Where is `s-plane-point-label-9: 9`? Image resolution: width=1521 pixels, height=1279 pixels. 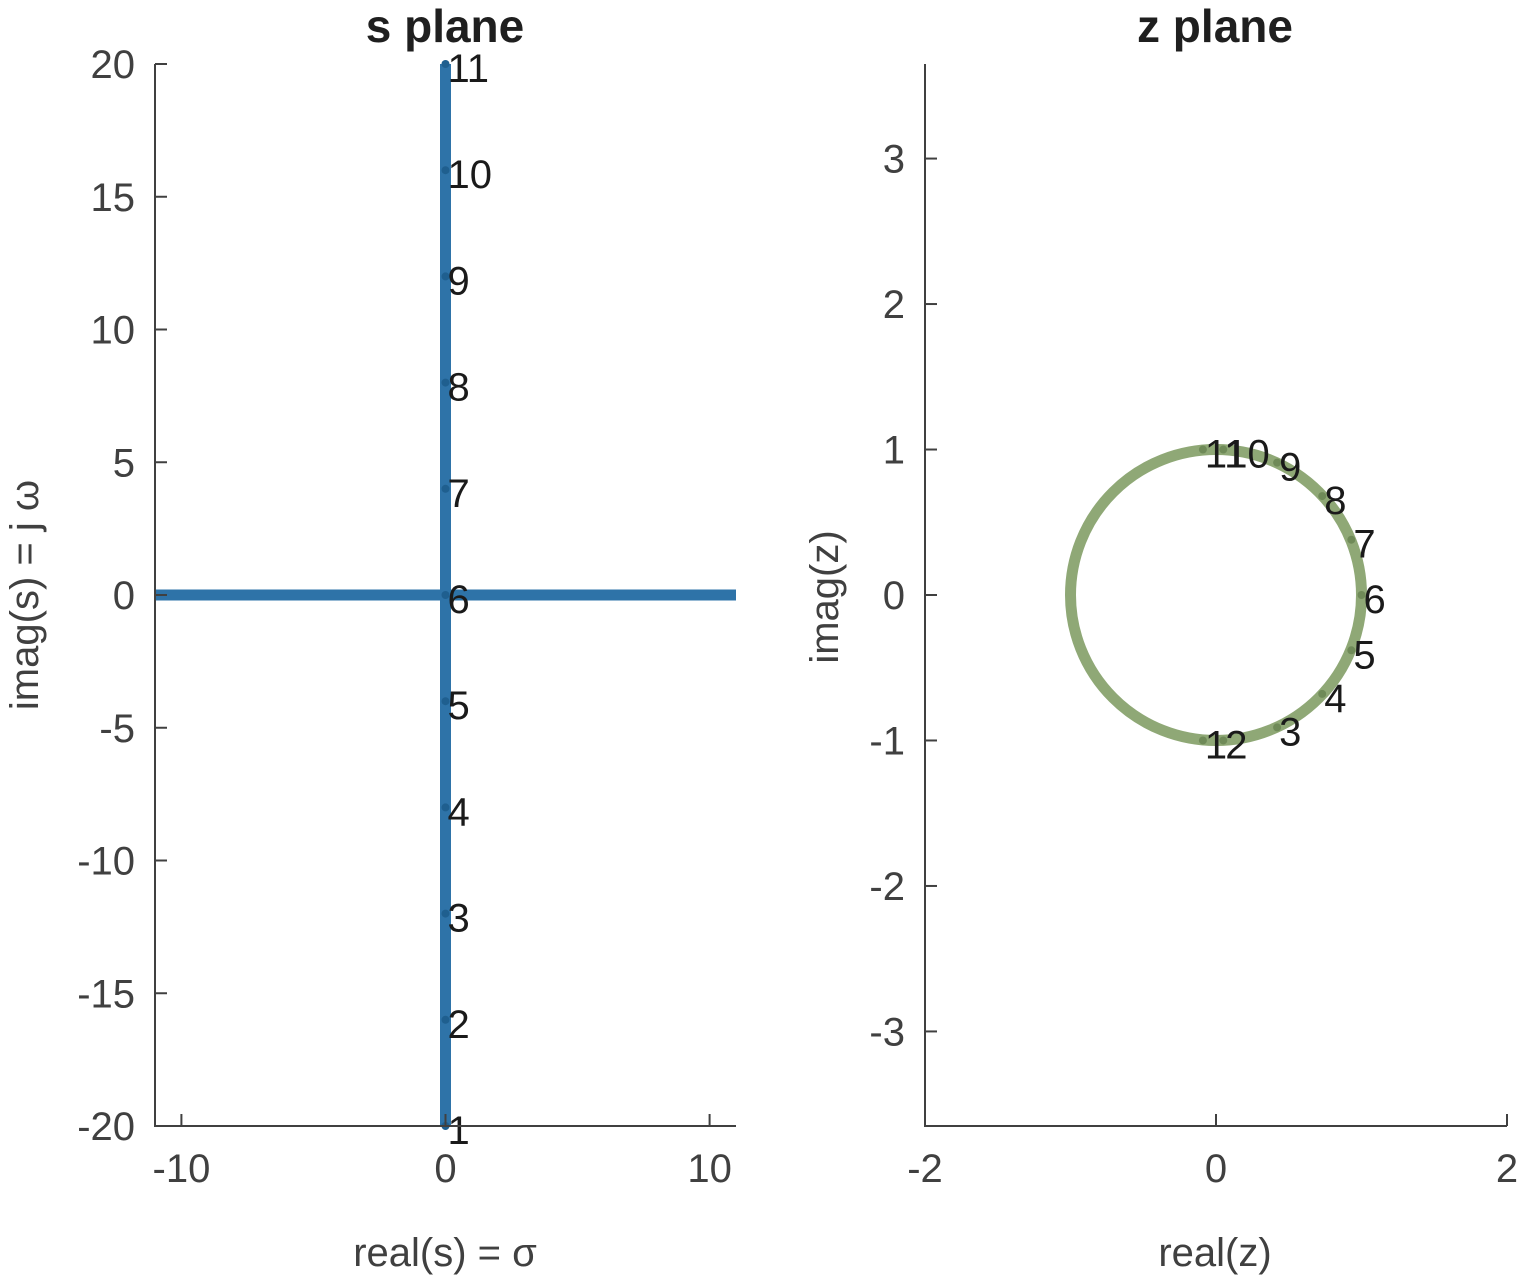
s-plane-point-label-9: 9 is located at coordinates (459, 281).